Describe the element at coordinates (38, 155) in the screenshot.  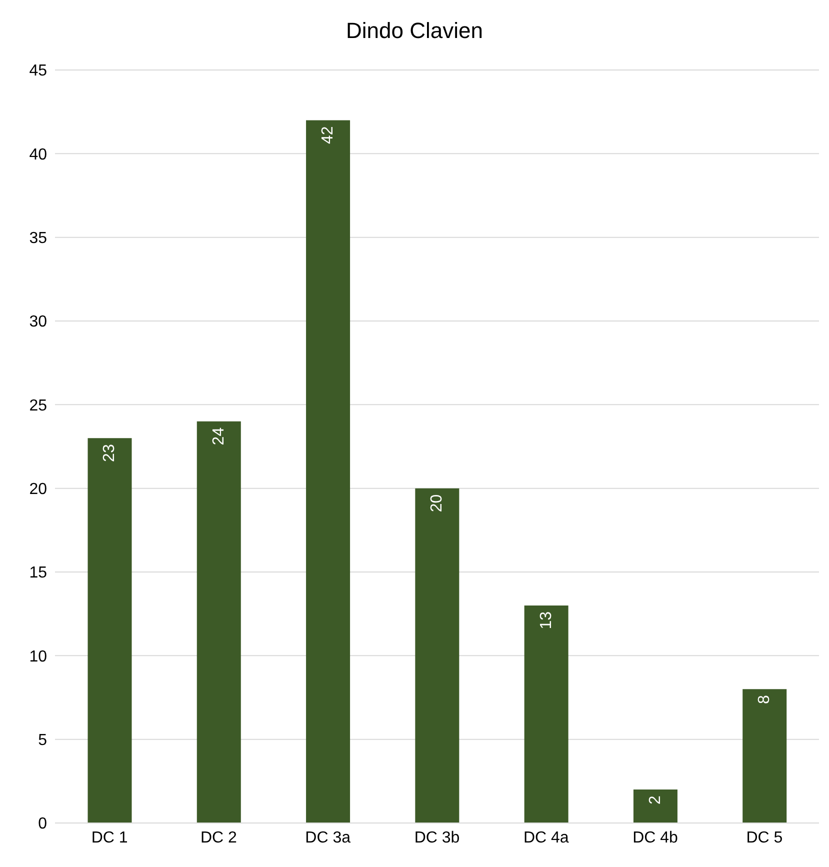
I see `y-tick-label: 40` at that location.